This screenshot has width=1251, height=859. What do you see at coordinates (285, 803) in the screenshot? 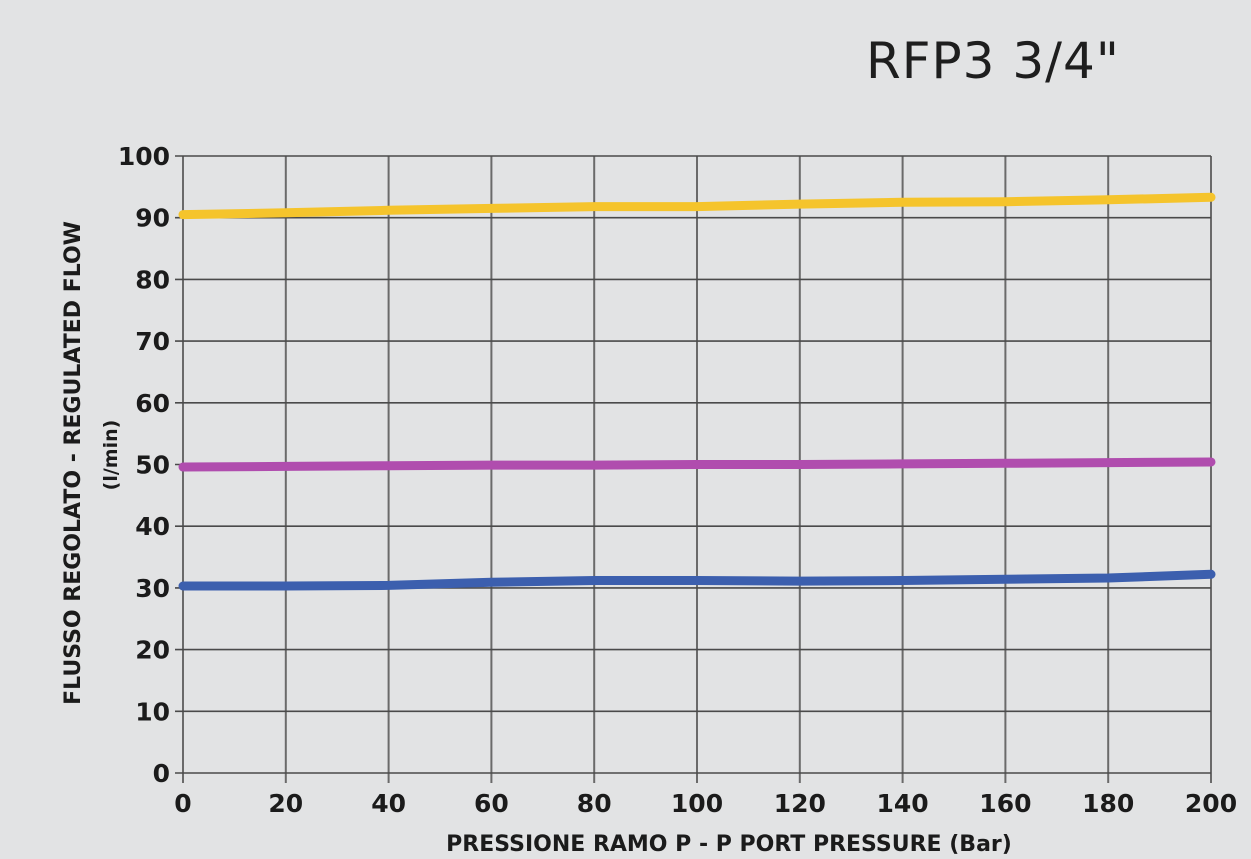
I see `x-tick-label: 20` at bounding box center [285, 803].